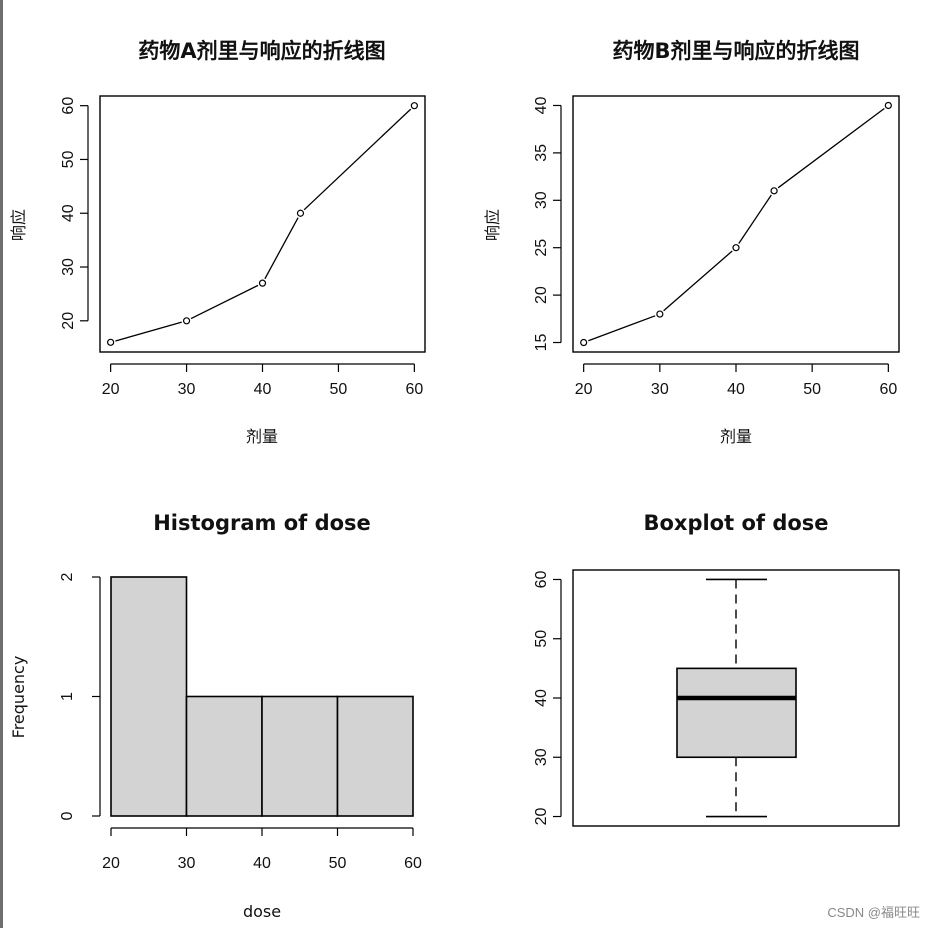 The width and height of the screenshot is (936, 928). I want to click on chart-title: 药物B剂里与响应的折线图, so click(735, 51).